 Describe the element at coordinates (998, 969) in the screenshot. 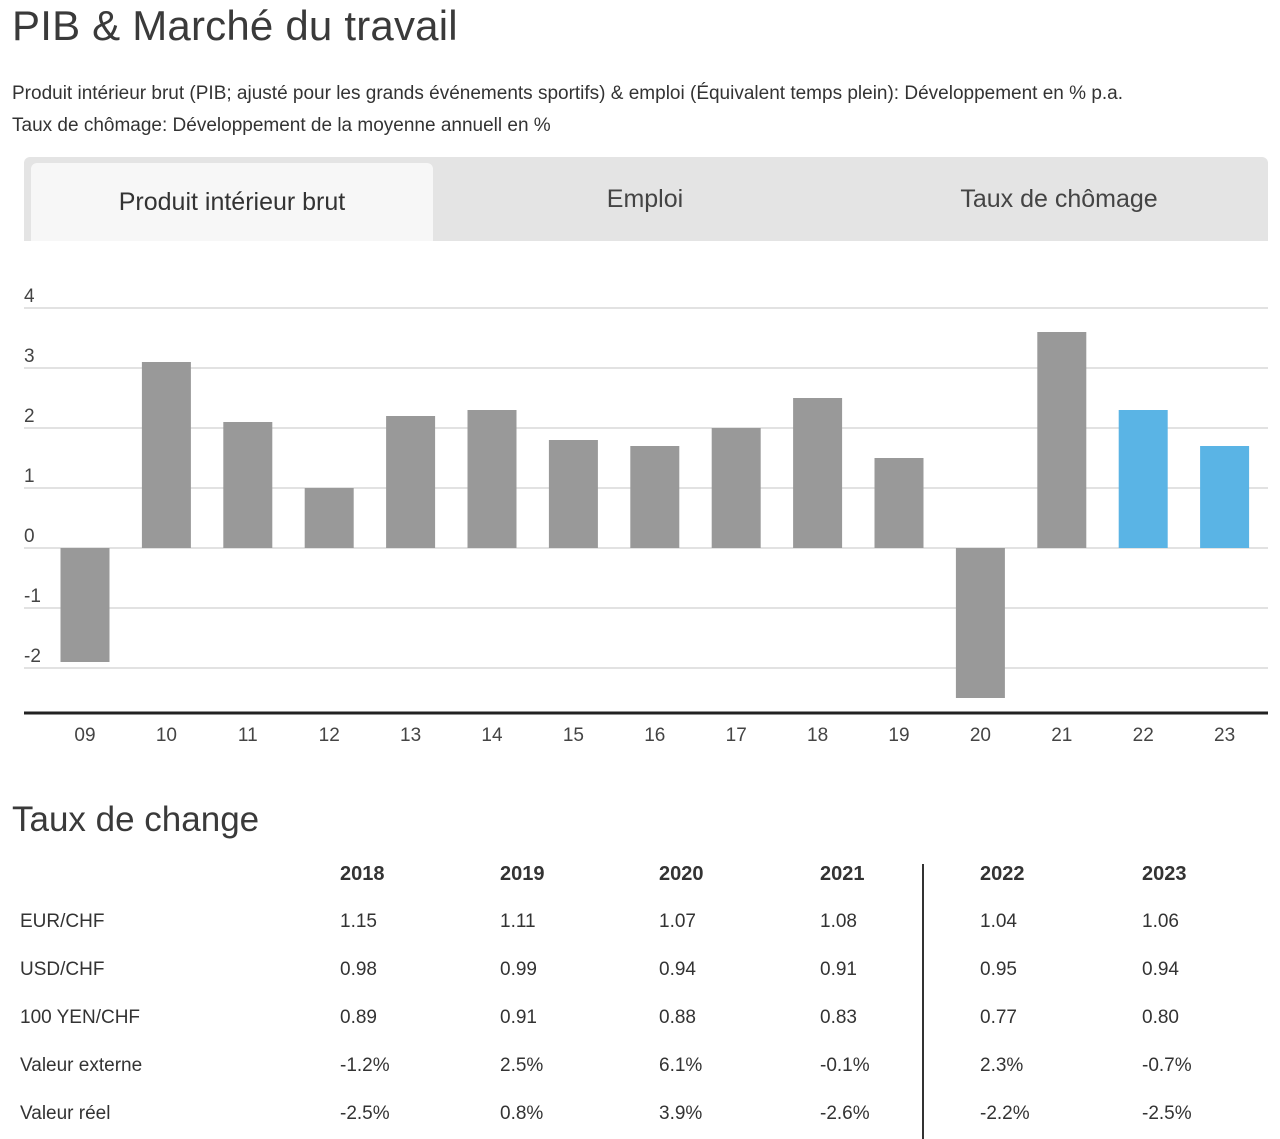

I see `fx-cell: 0.95` at that location.